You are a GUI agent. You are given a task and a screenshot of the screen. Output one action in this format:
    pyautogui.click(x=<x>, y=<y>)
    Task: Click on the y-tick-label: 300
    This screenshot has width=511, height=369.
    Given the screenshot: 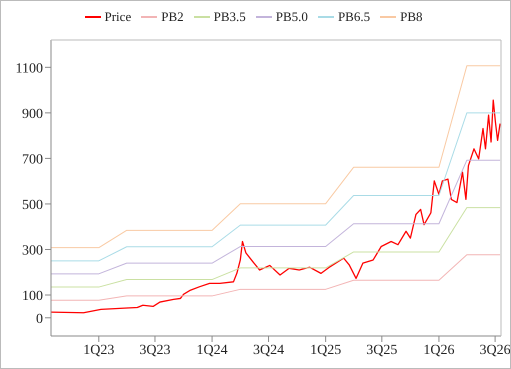 What is the action you would take?
    pyautogui.click(x=32, y=250)
    